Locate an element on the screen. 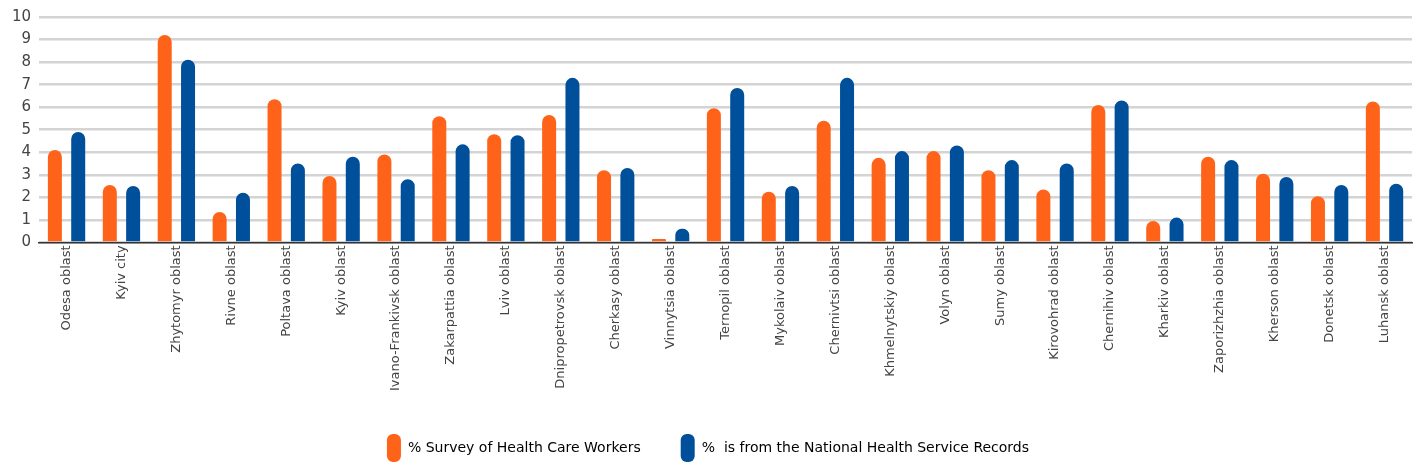  y-tick-label: 0 is located at coordinates (26, 241).